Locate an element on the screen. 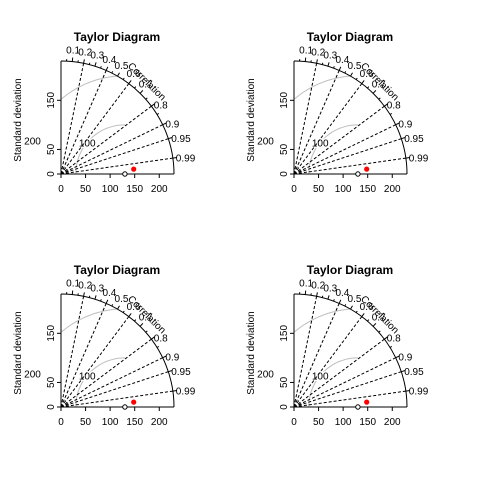  correlation-tick-0.7 is located at coordinates (141, 92).